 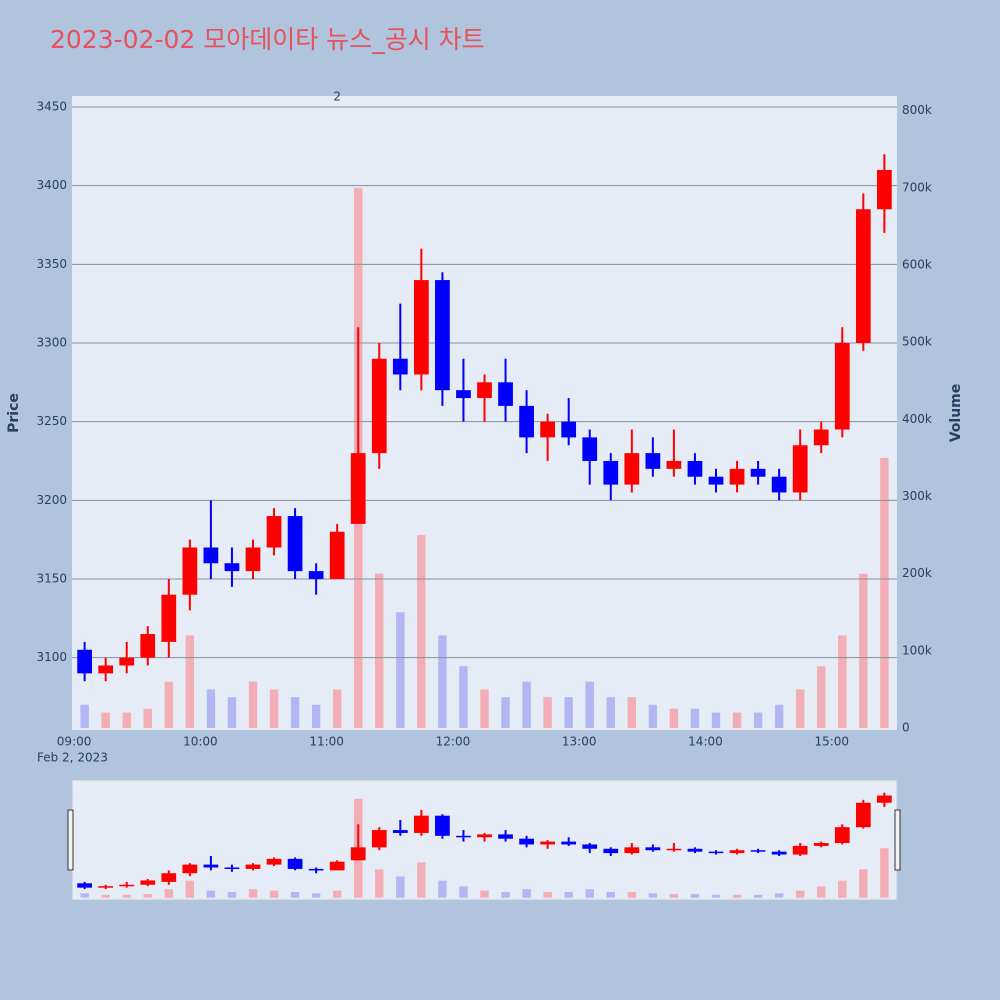 I want to click on y2-tick-label: 0, so click(x=906, y=727).